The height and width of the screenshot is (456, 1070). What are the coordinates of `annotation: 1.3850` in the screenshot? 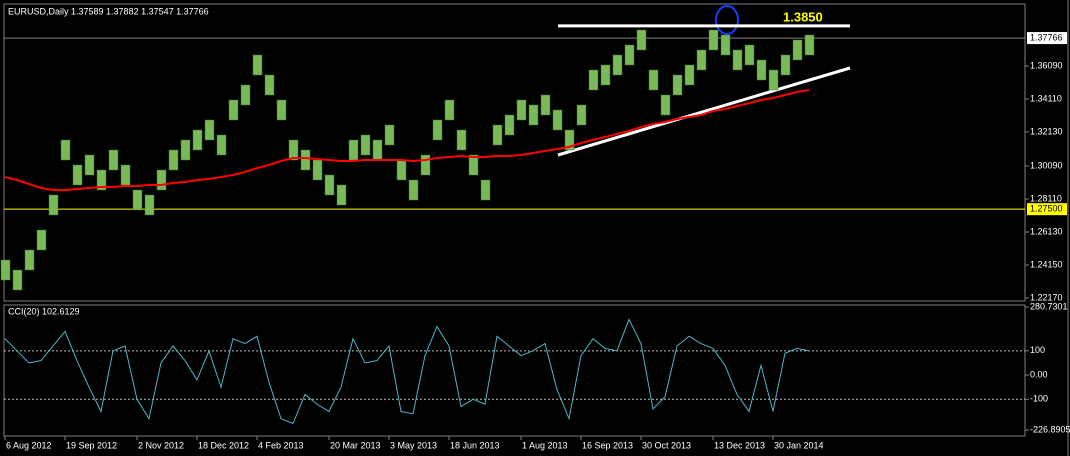 It's located at (803, 16).